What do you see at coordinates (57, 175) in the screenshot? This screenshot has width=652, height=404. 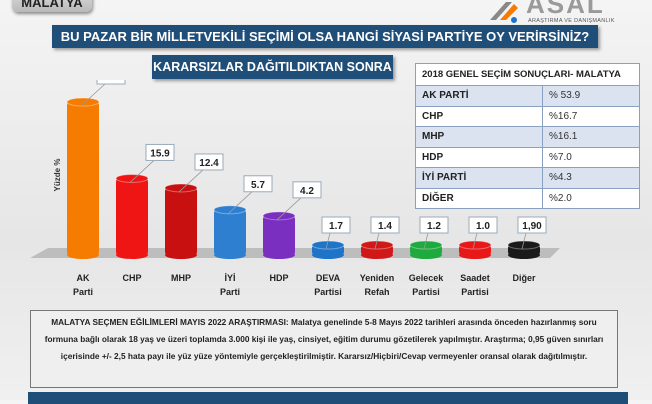 I see `y-axis-label: Yüzde %` at bounding box center [57, 175].